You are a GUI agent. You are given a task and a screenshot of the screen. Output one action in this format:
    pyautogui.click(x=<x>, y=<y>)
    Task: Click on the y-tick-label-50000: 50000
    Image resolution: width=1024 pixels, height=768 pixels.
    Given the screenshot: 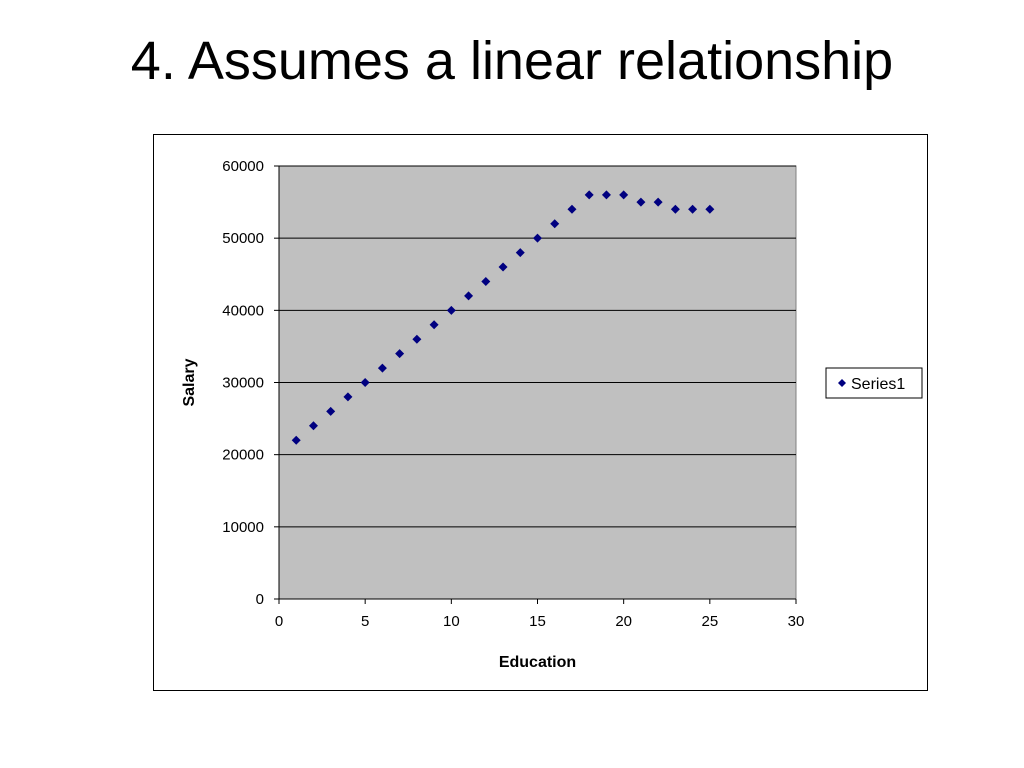 What is the action you would take?
    pyautogui.click(x=243, y=238)
    